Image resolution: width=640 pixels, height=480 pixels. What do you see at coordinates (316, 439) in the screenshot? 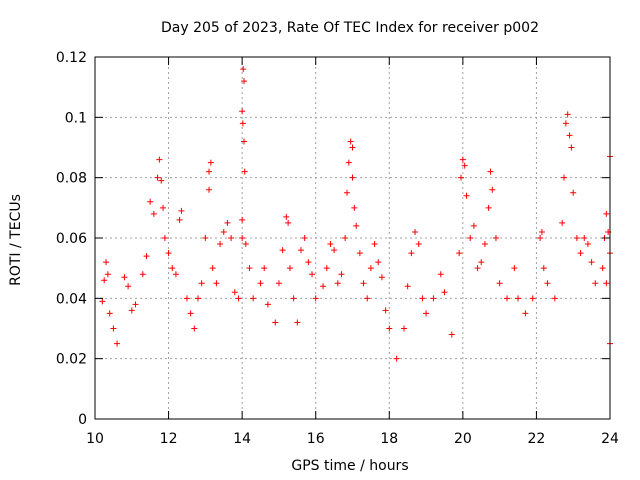
I see `x-tick-label: 16` at bounding box center [316, 439].